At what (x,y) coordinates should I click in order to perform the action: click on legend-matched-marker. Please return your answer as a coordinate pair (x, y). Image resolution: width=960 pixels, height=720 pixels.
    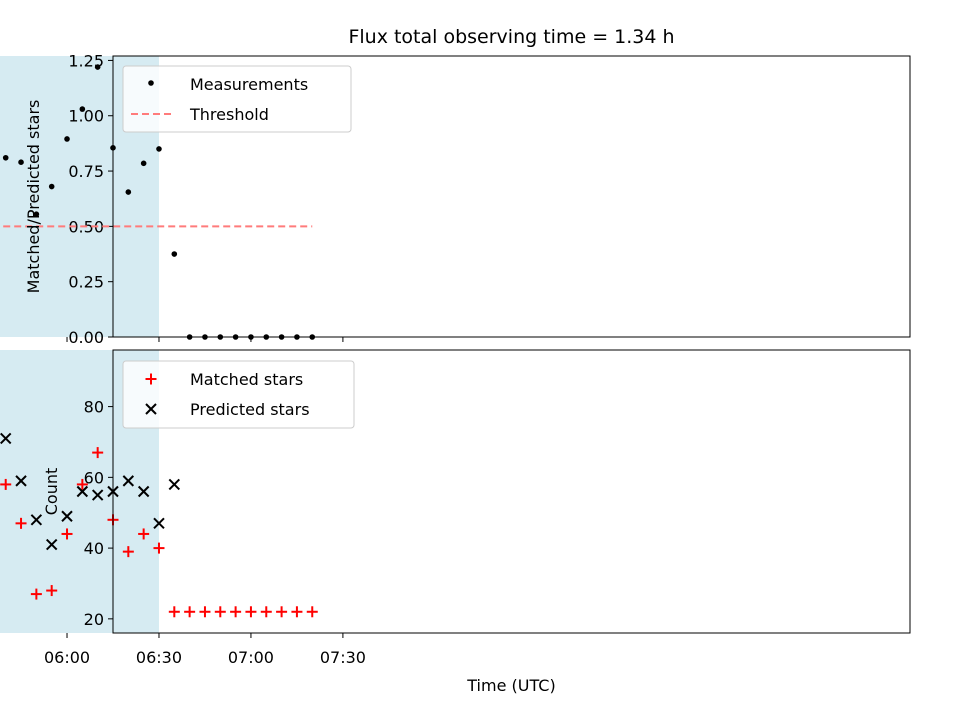
    Looking at the image, I should click on (151, 379).